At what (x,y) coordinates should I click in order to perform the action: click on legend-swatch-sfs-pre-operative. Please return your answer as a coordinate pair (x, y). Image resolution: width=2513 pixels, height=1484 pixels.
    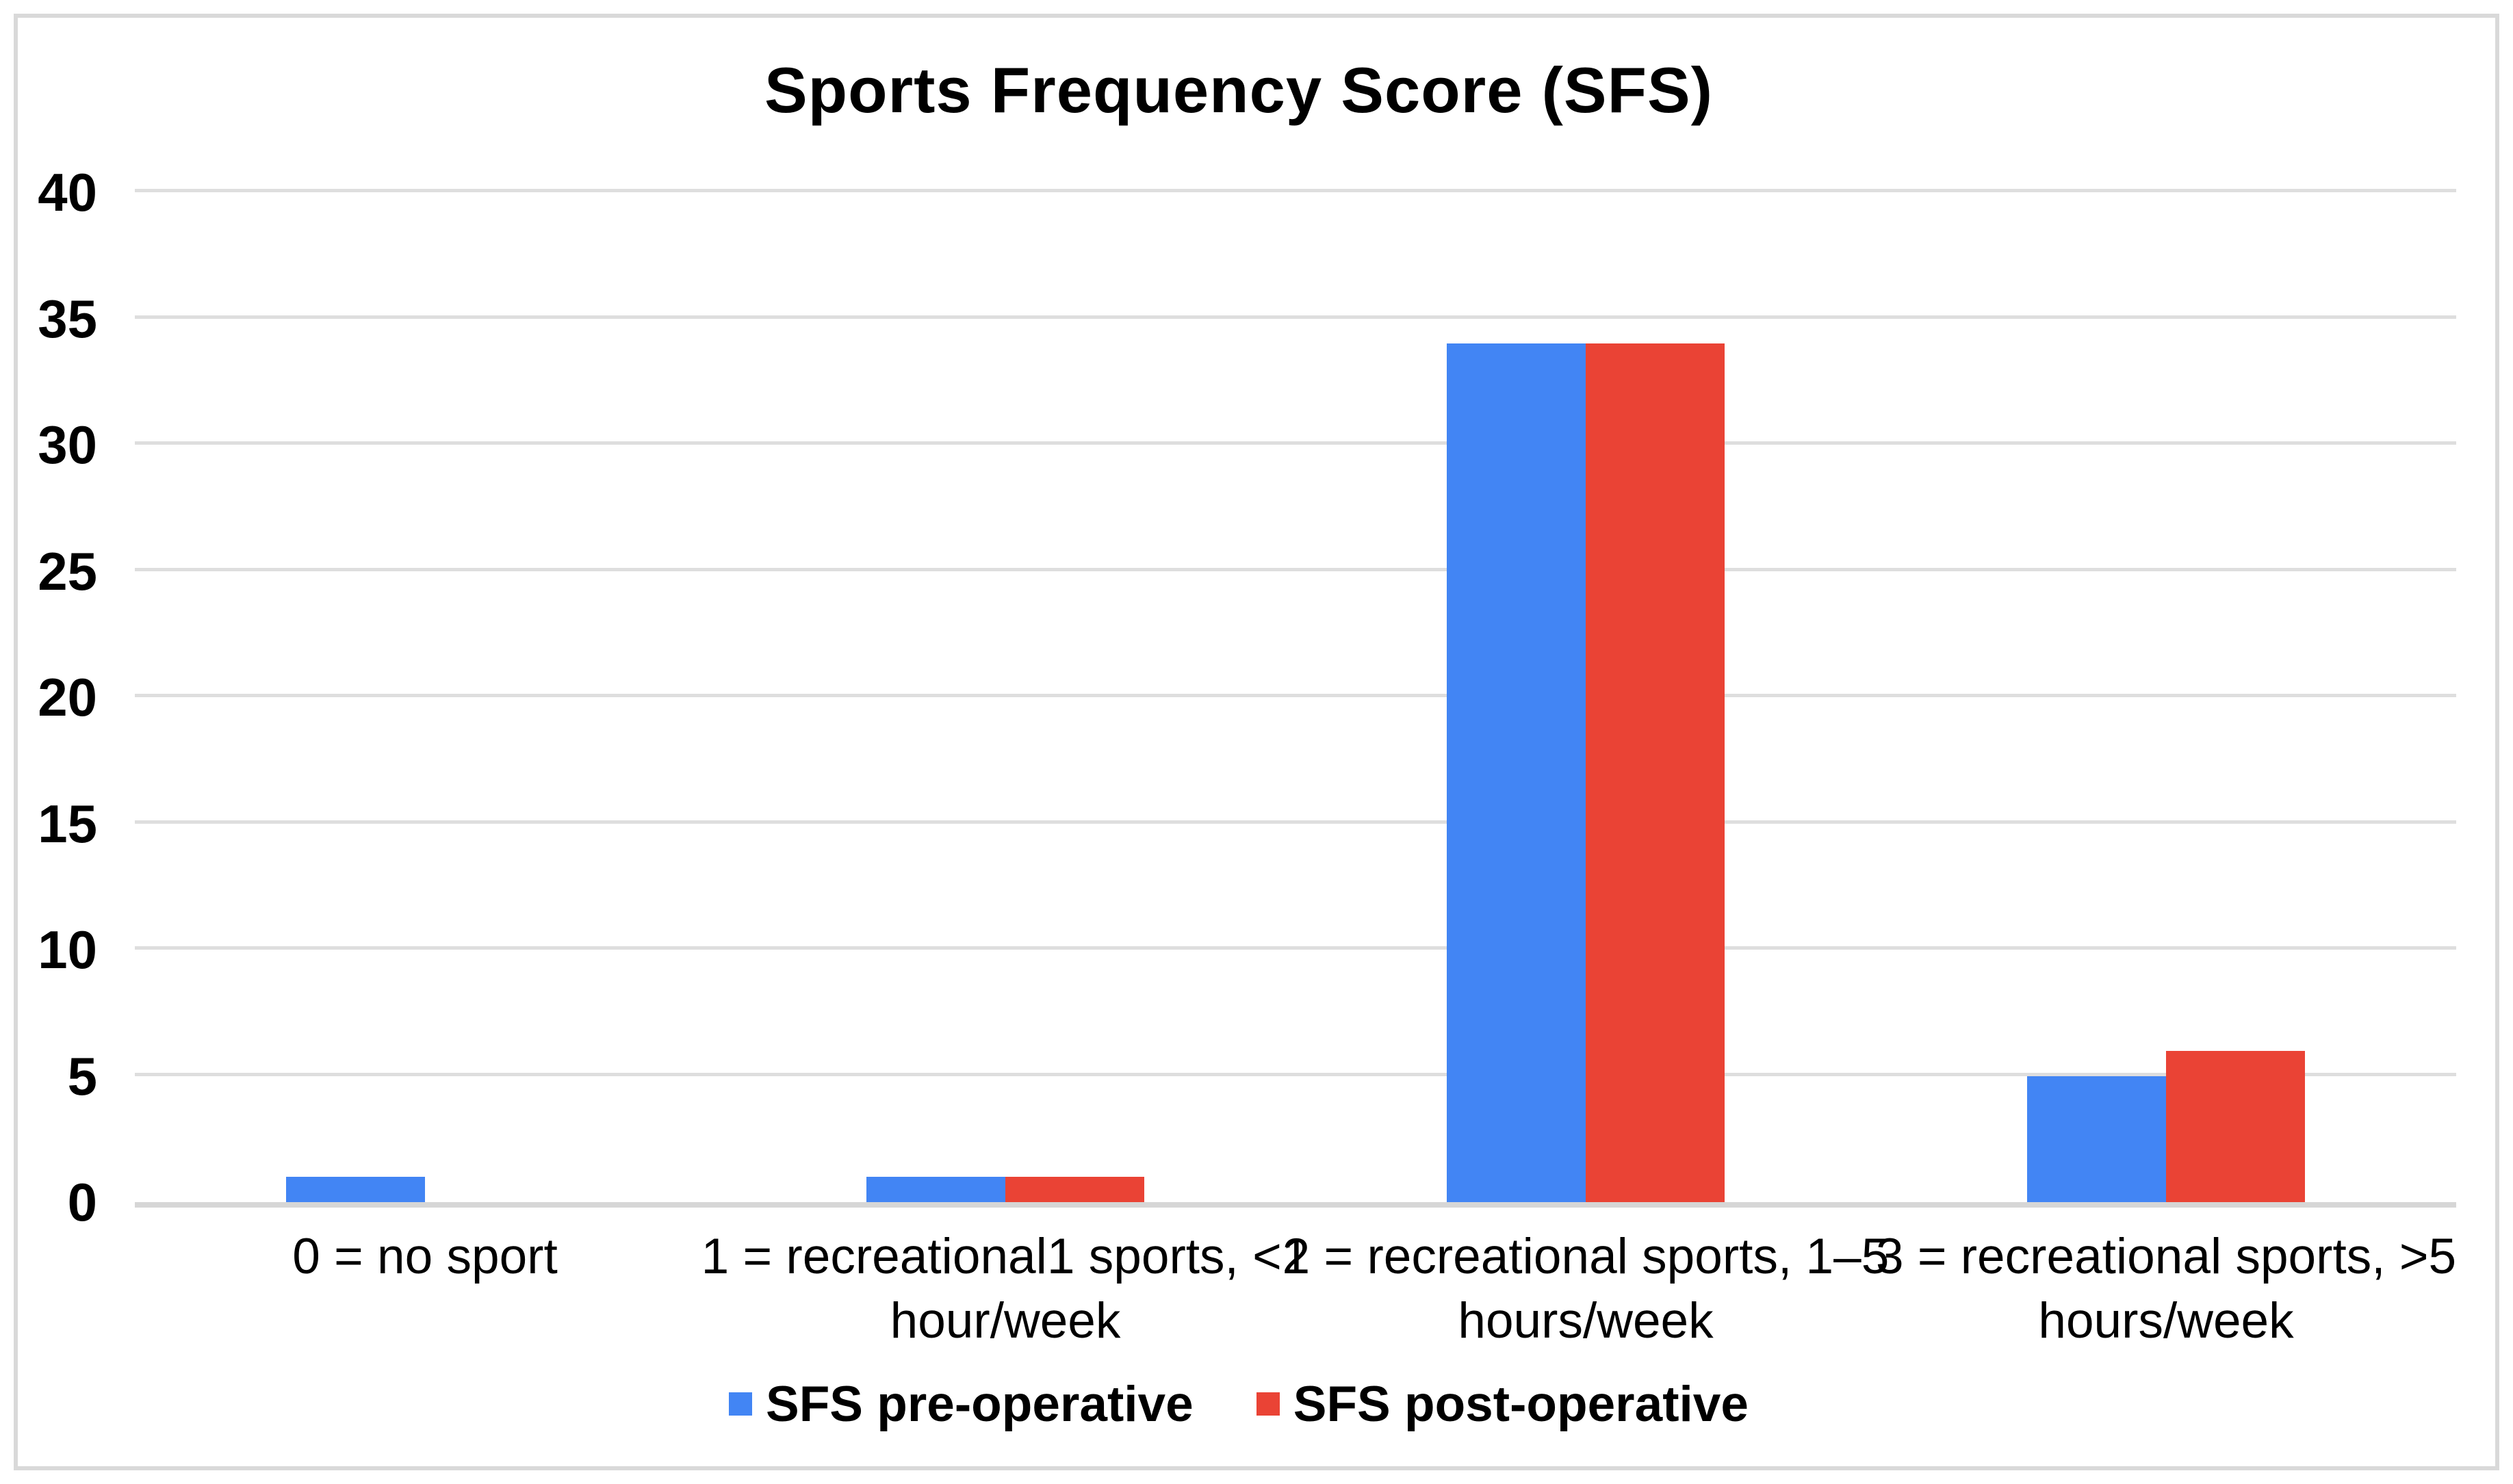
    Looking at the image, I should click on (741, 1404).